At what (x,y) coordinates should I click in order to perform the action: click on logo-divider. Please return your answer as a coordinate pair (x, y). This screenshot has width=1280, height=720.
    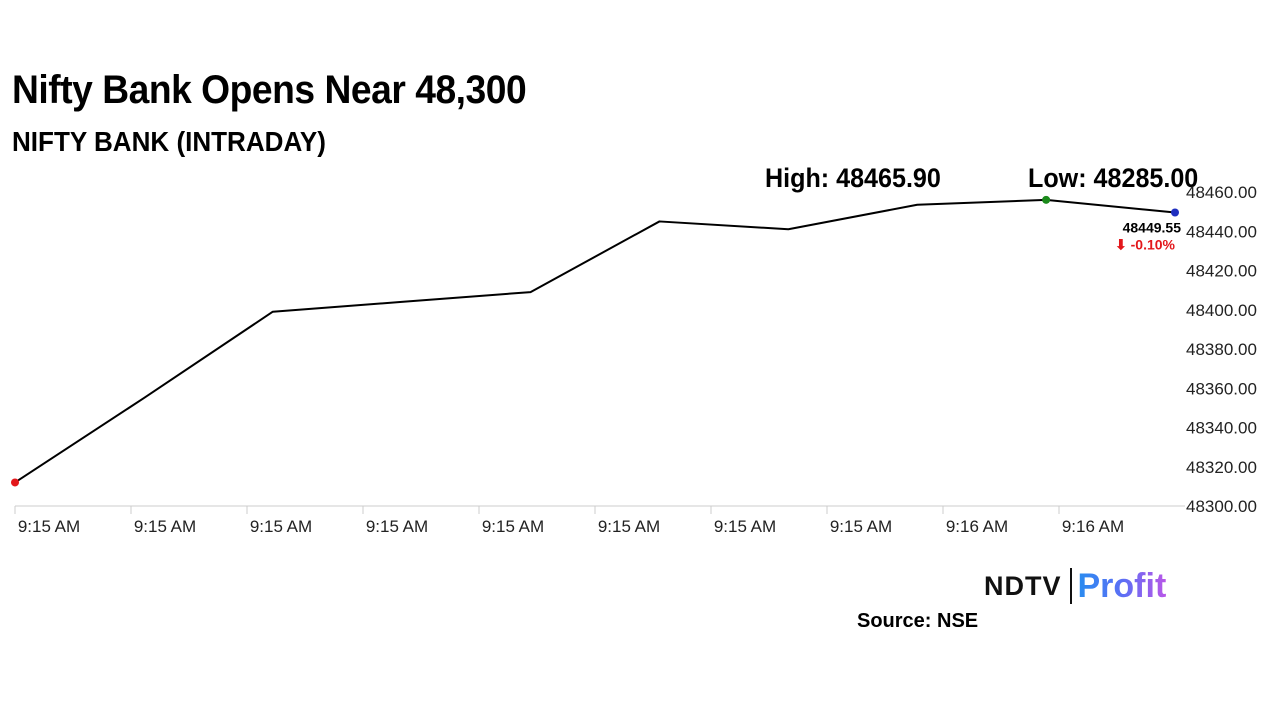
    Looking at the image, I should click on (1070, 586).